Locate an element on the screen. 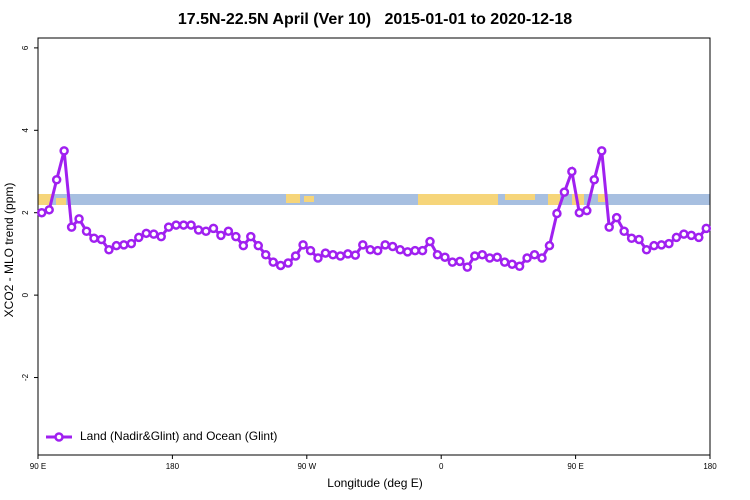 This screenshot has height=500, width=750. x-tick-label: 0 is located at coordinates (441, 466).